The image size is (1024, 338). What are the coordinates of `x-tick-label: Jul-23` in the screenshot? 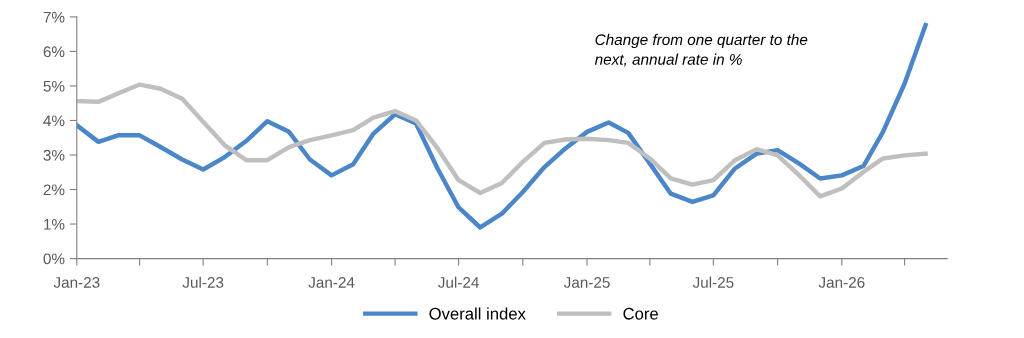 It's located at (203, 282).